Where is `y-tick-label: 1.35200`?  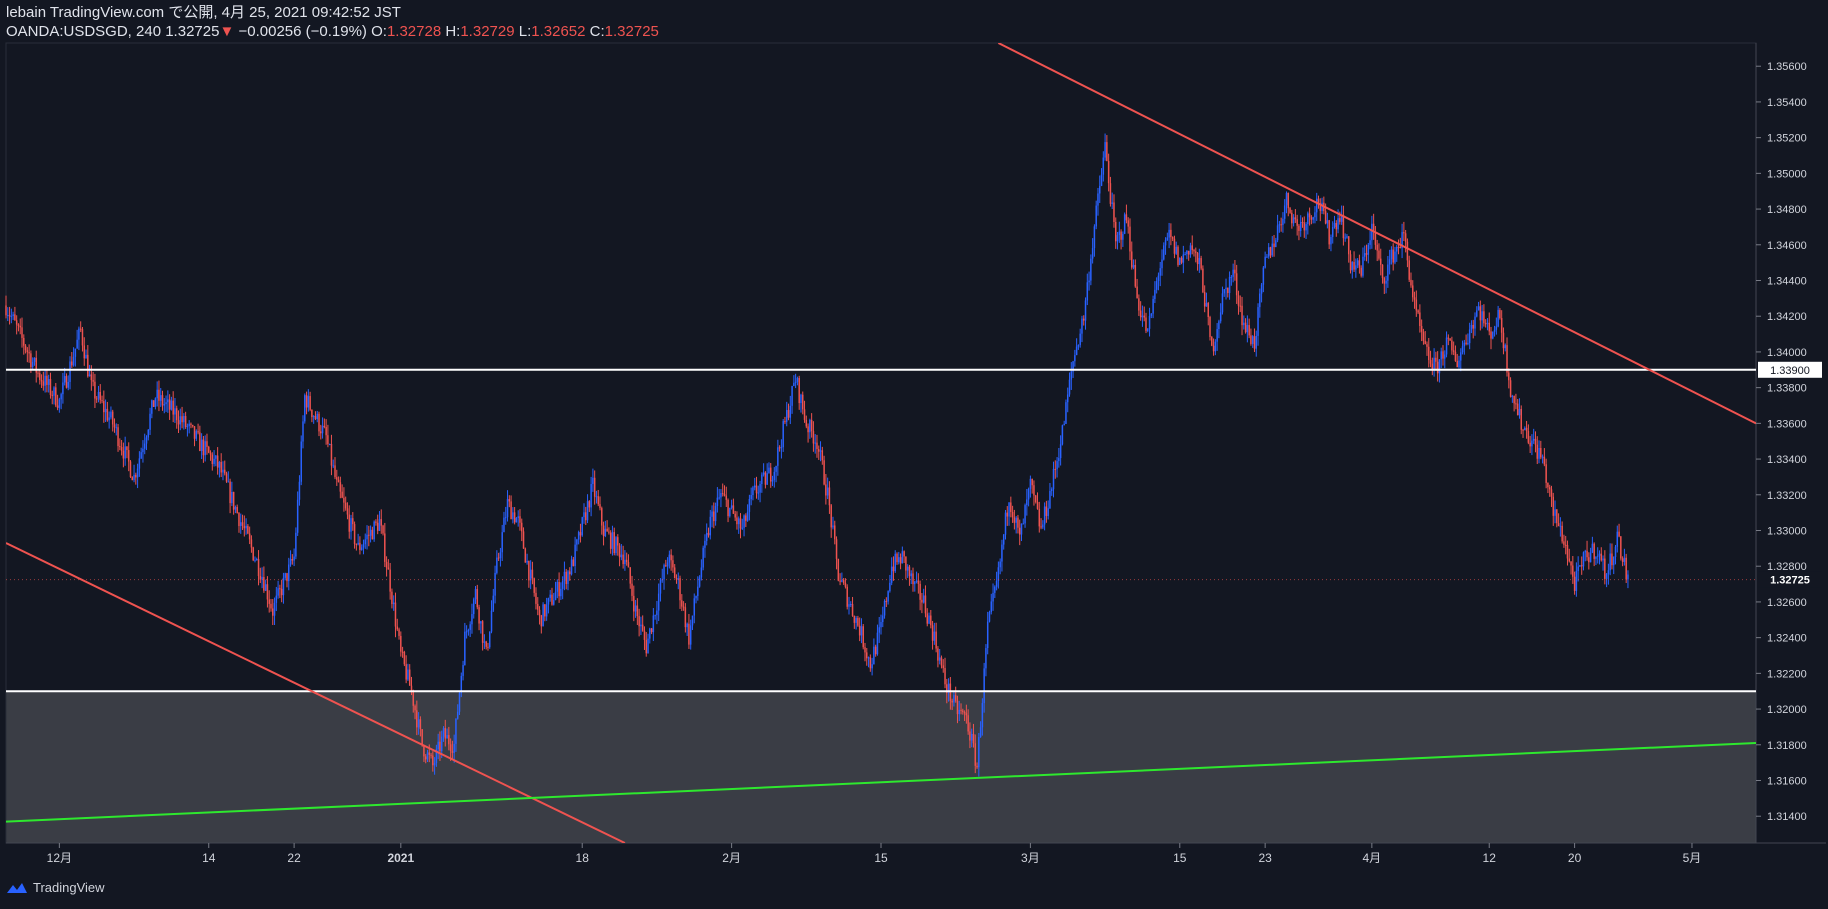
y-tick-label: 1.35200 is located at coordinates (1787, 139).